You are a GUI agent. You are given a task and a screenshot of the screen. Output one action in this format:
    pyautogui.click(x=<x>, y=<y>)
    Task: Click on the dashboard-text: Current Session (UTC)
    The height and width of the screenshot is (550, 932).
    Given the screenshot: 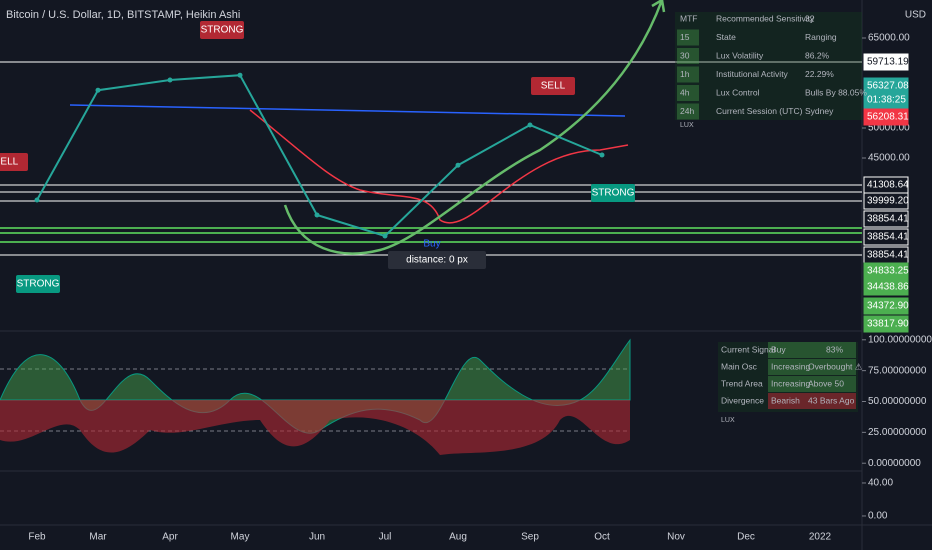 What is the action you would take?
    pyautogui.click(x=759, y=111)
    